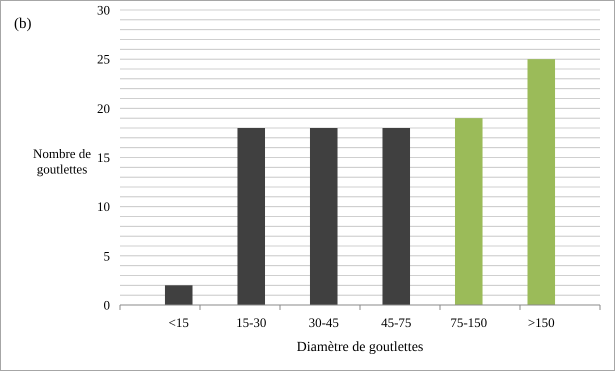 The width and height of the screenshot is (615, 371). I want to click on y-tick-label: 25, so click(103, 59).